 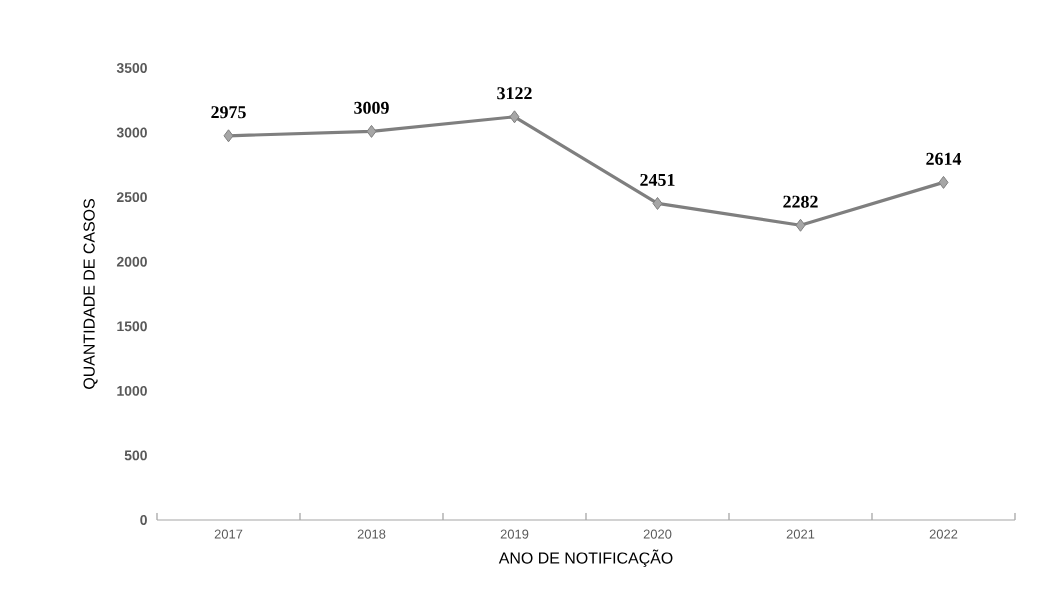 What do you see at coordinates (800, 534) in the screenshot?
I see `x-tick-label: 2021` at bounding box center [800, 534].